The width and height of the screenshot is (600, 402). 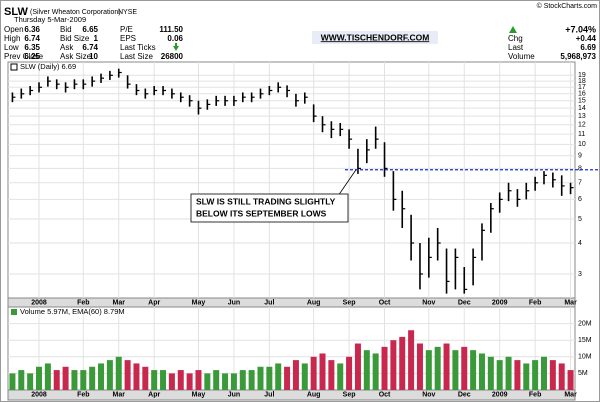 I want to click on quote-value: 6.36, so click(x=32, y=29).